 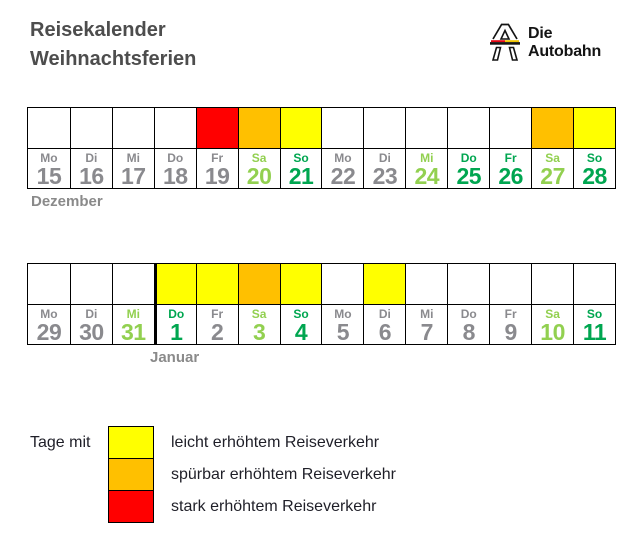 What do you see at coordinates (342, 324) in the screenshot?
I see `day-label: Mo 5` at bounding box center [342, 324].